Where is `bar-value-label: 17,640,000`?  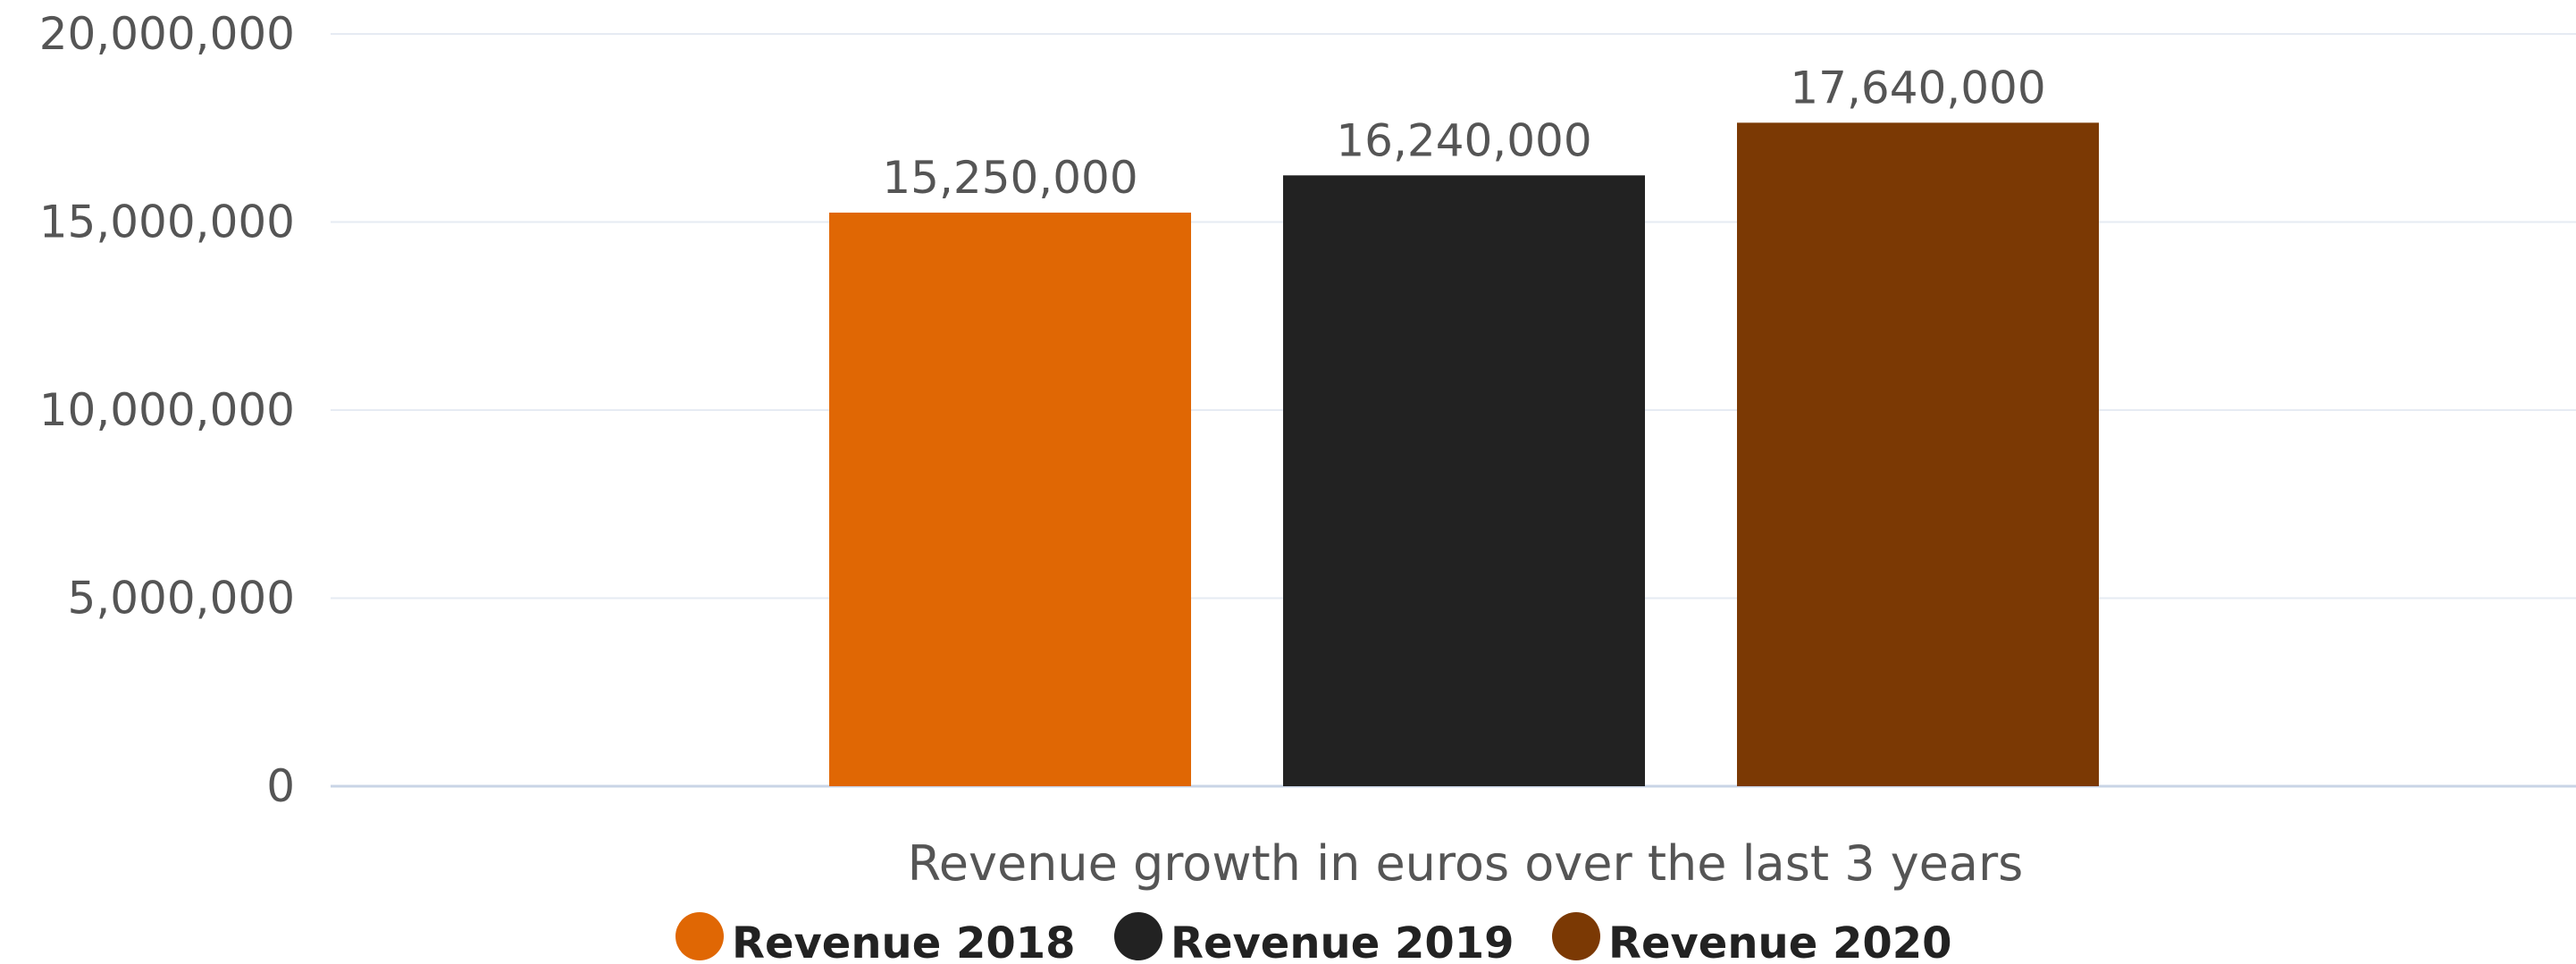 bar-value-label: 17,640,000 is located at coordinates (1918, 87).